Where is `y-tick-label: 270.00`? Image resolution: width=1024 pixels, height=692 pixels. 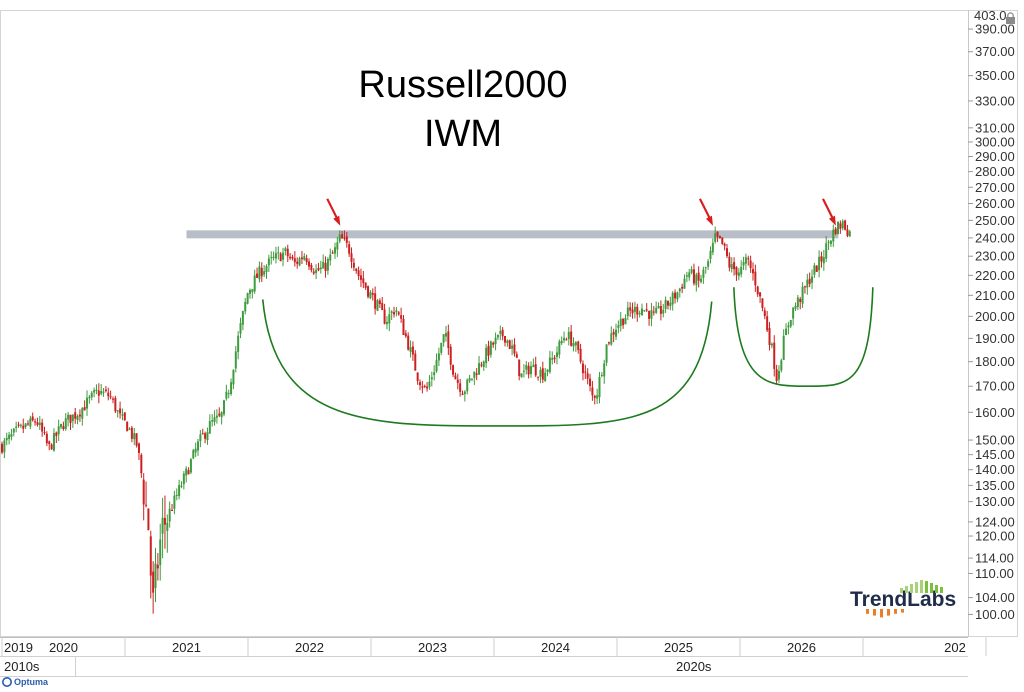 y-tick-label: 270.00 is located at coordinates (995, 187).